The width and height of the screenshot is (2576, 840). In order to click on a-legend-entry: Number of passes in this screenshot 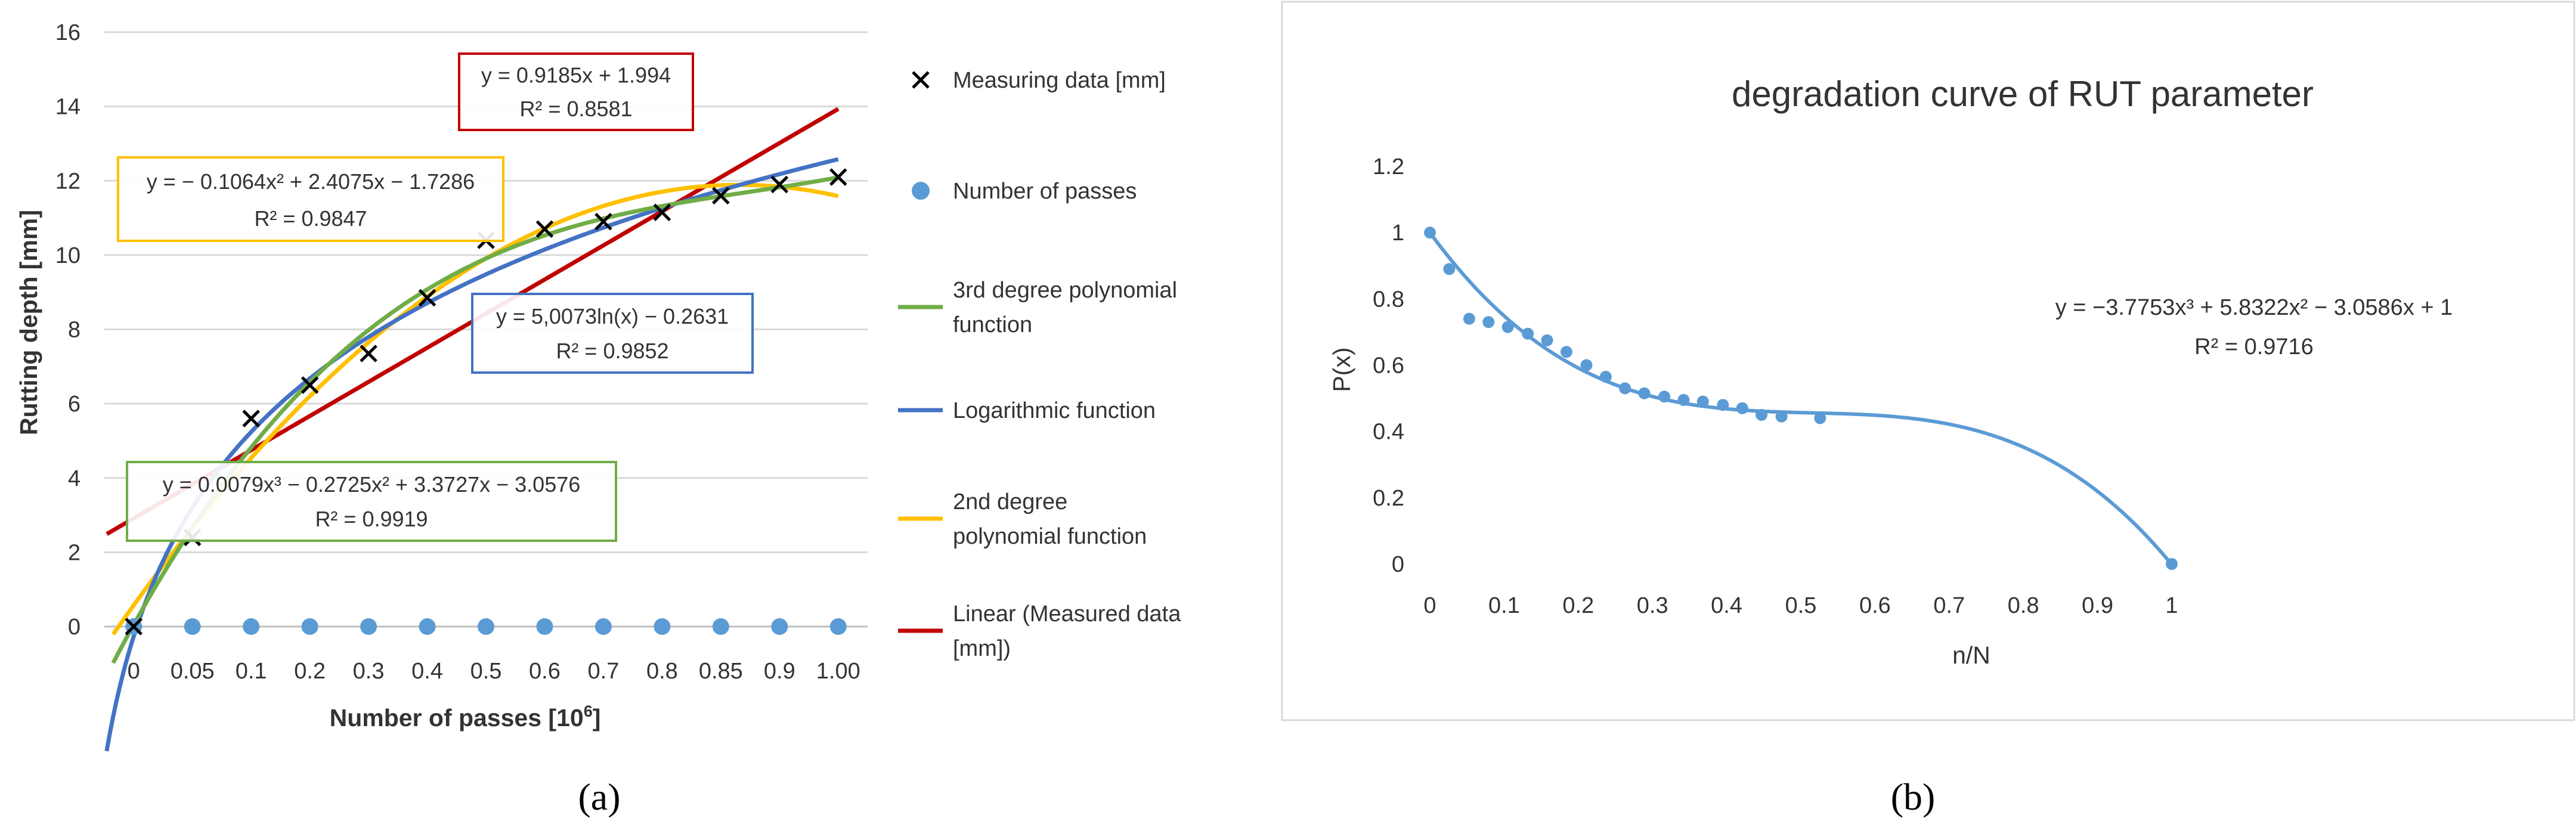, I will do `click(1024, 191)`.